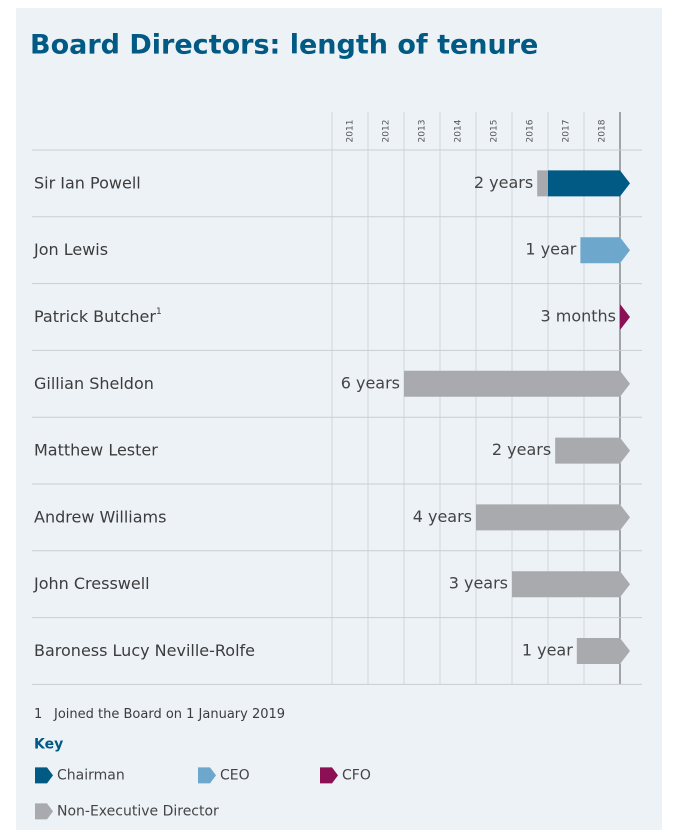 The height and width of the screenshot is (837, 678). What do you see at coordinates (531, 130) in the screenshot?
I see `x-tick-label: 2016` at bounding box center [531, 130].